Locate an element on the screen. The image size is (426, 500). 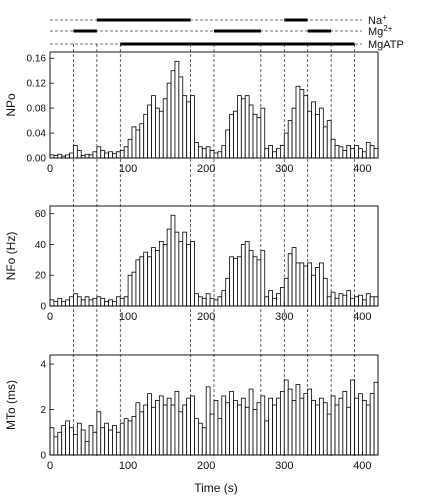
y-tick-label: 60 is located at coordinates (41, 214).